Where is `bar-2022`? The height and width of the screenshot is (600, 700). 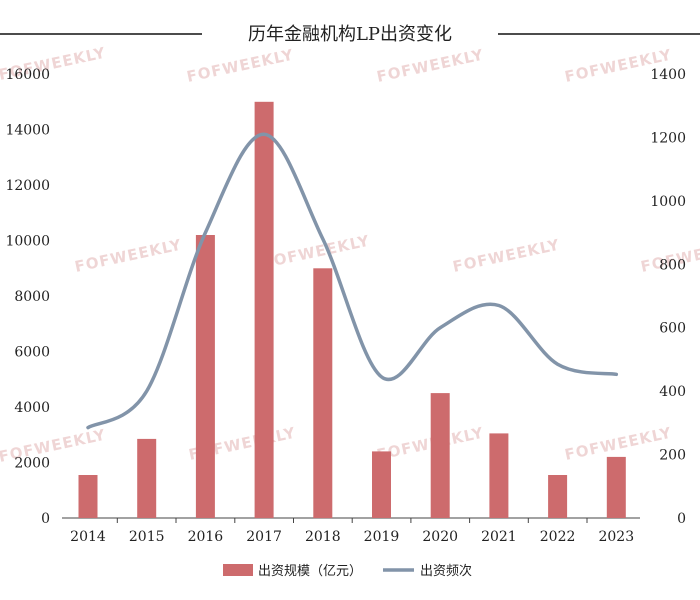
bar-2022 is located at coordinates (557, 496).